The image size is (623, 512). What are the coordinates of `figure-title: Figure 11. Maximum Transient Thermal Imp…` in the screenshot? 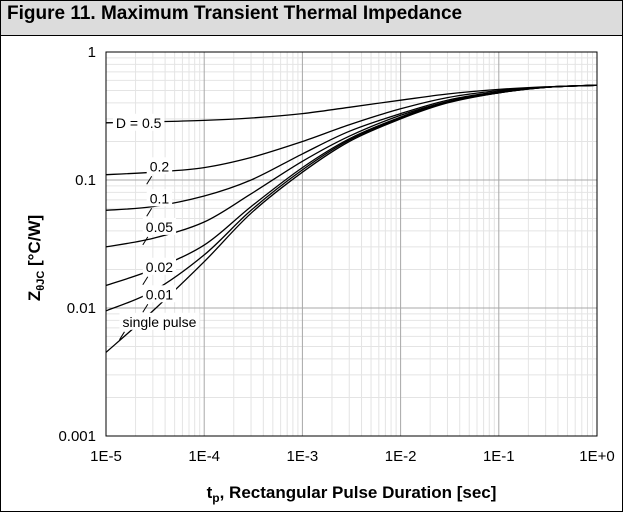 It's located at (235, 13).